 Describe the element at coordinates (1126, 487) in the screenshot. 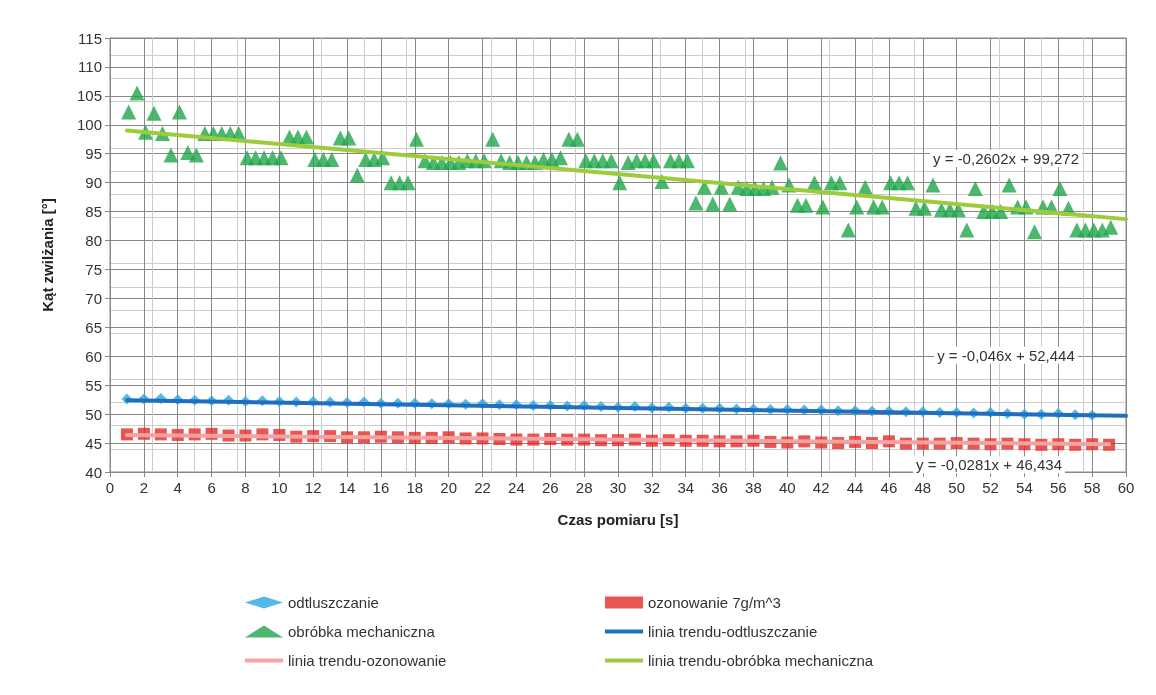

I see `x-tick-label: 60` at that location.